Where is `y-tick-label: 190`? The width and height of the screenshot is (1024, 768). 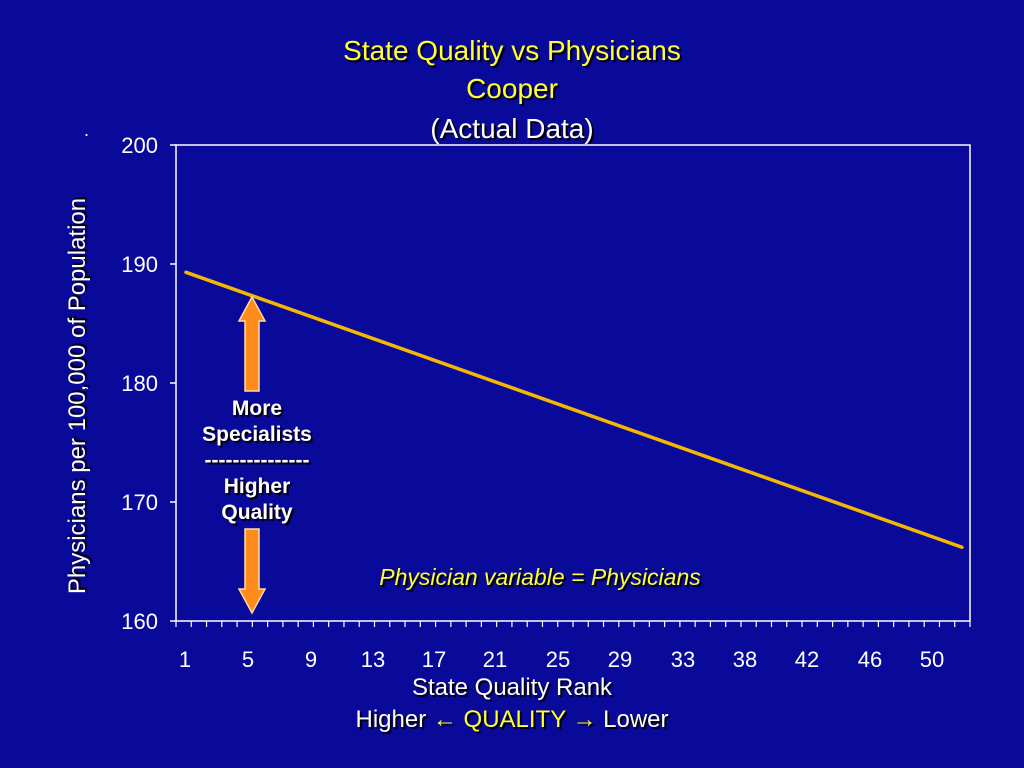
y-tick-label: 190 is located at coordinates (139, 264).